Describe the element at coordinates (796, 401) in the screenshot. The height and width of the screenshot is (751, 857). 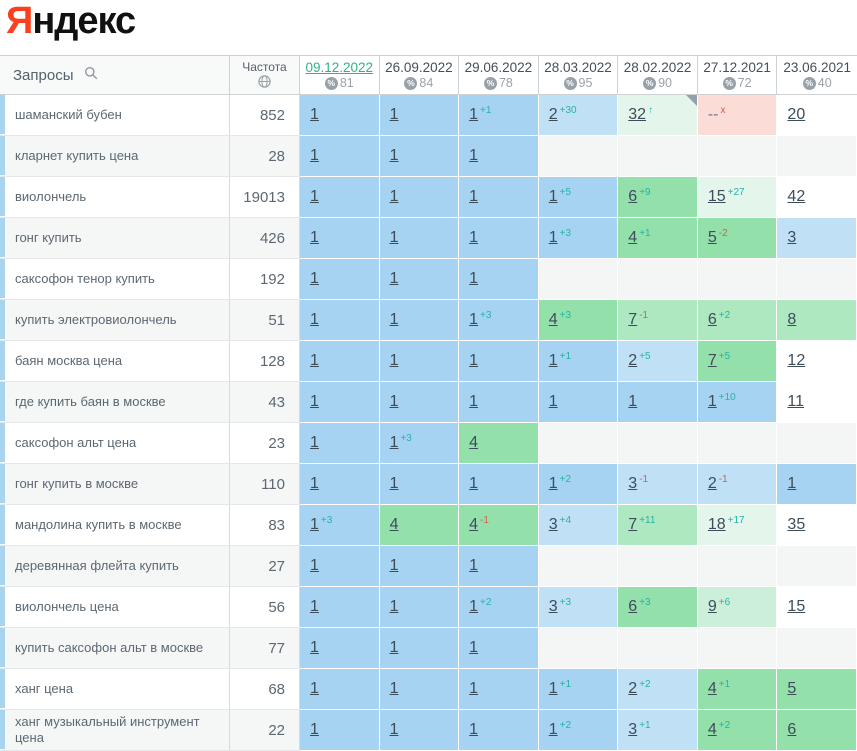
I see `position-link: 11` at that location.